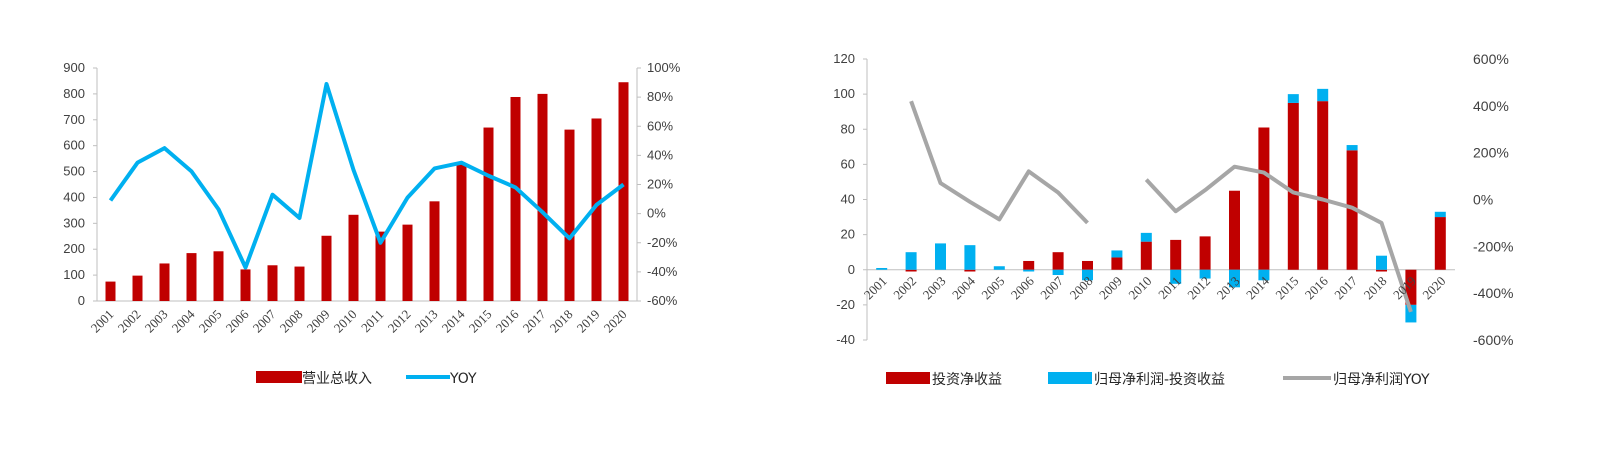  What do you see at coordinates (1022, 287) in the screenshot?
I see `x-tick-label: 2006` at bounding box center [1022, 287].